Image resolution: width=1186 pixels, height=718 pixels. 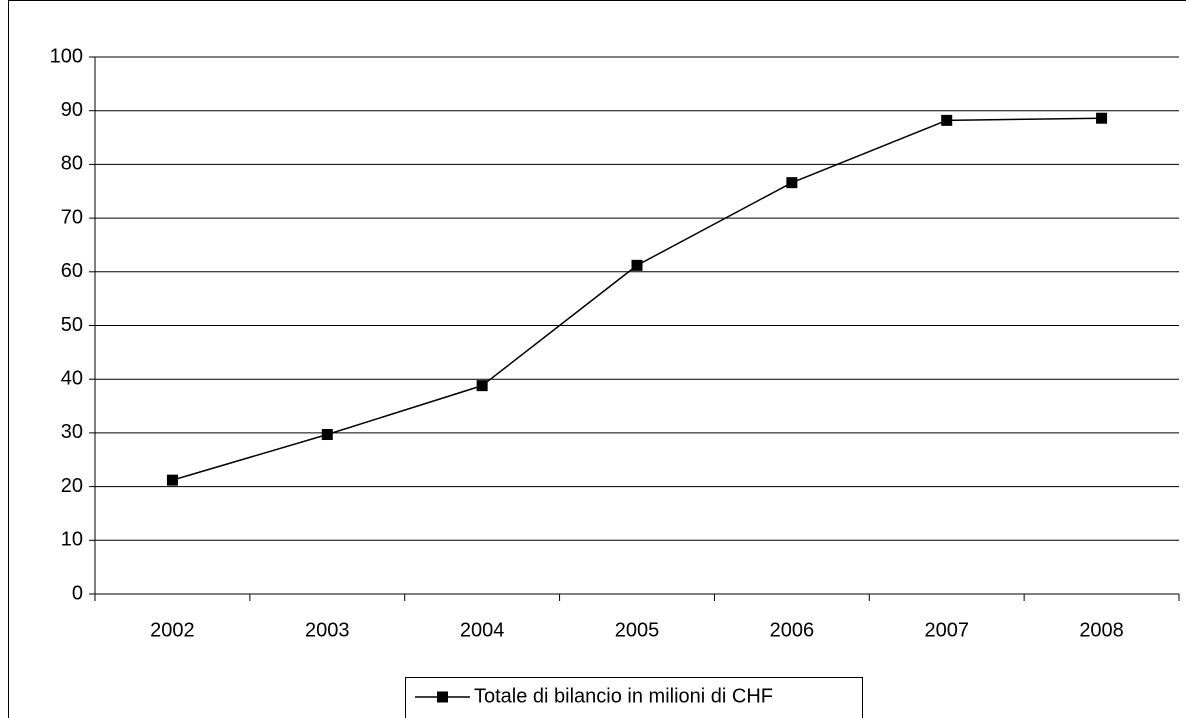 What do you see at coordinates (72, 164) in the screenshot?
I see `y-tick-label: 80` at bounding box center [72, 164].